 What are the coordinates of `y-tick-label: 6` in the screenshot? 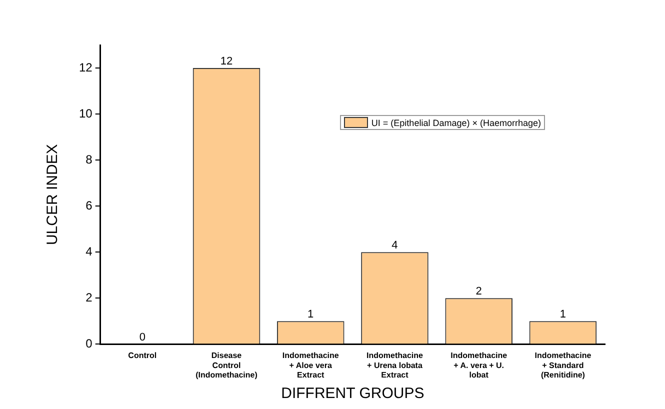 It's located at (89, 205).